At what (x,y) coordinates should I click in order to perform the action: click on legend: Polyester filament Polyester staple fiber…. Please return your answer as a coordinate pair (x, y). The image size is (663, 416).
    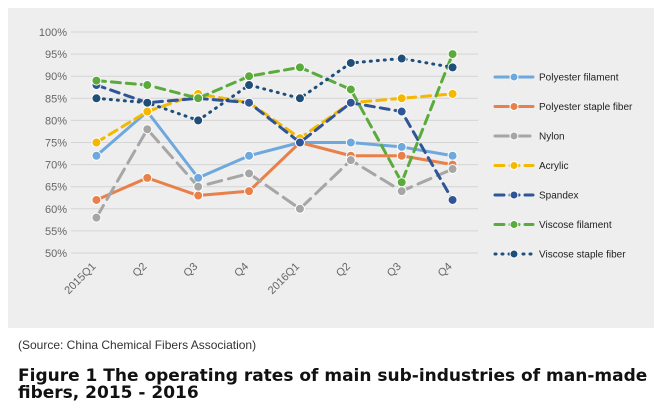
    Looking at the image, I should click on (563, 166).